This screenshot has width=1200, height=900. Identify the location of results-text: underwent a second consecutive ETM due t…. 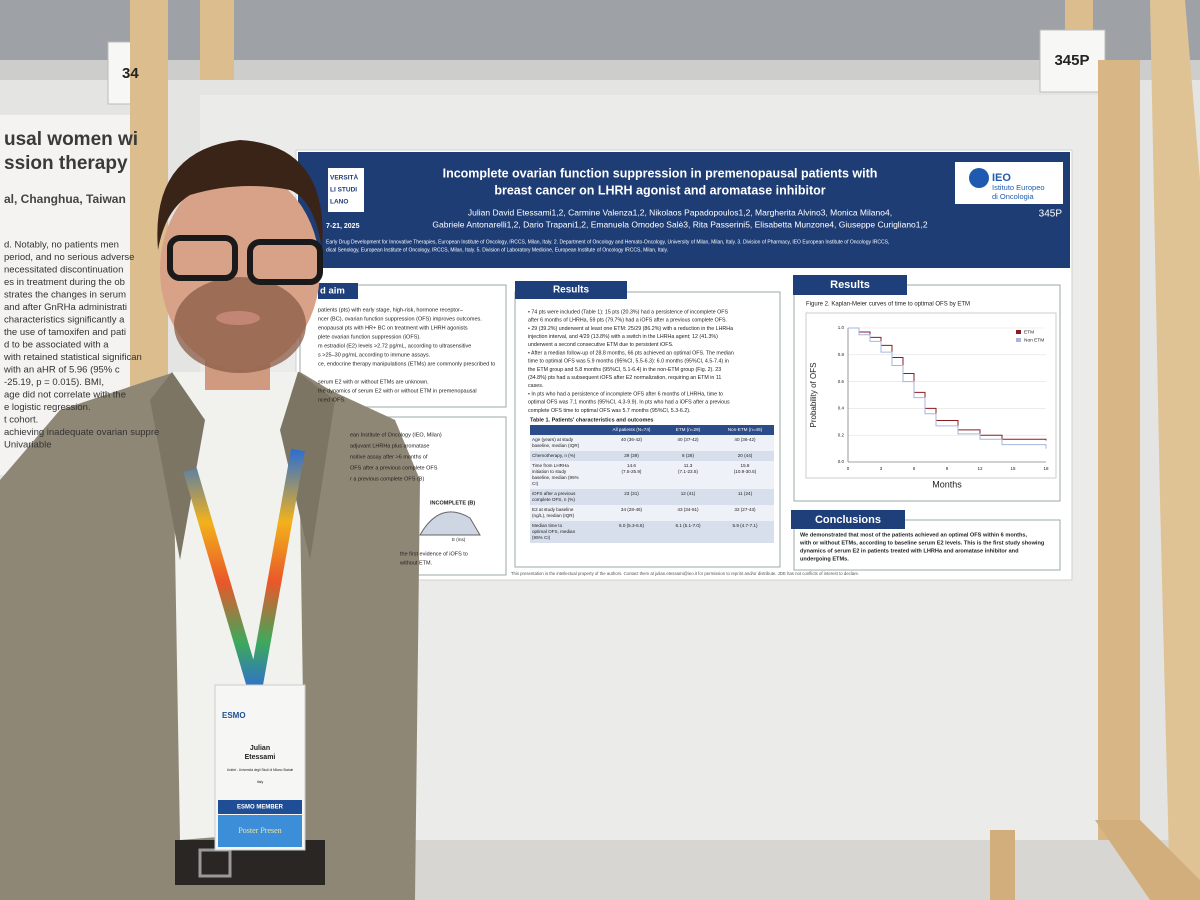
(600, 345).